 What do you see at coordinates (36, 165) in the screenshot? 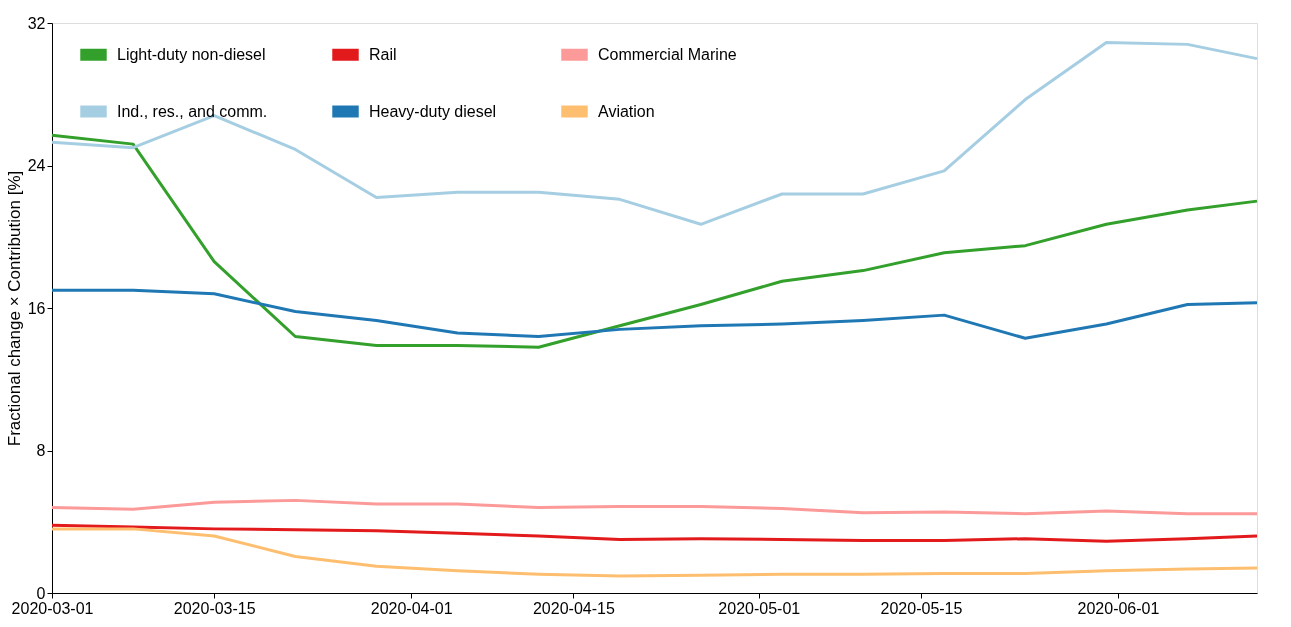
I see `y-tick-label: 24` at bounding box center [36, 165].